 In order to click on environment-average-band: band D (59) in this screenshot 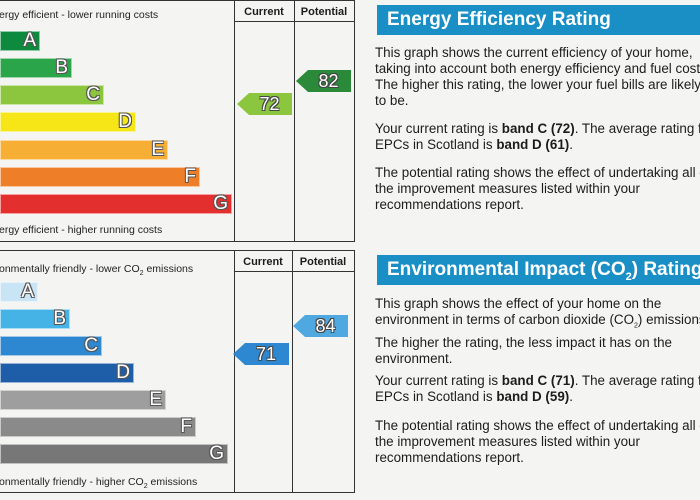, I will do `click(533, 396)`.